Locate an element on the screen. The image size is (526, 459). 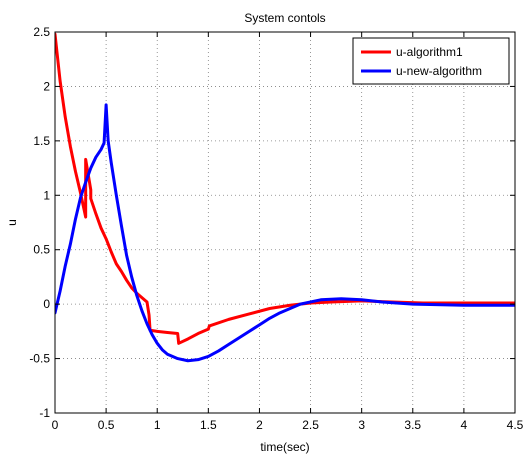
y-tick-label: -0.5 is located at coordinates (39, 359).